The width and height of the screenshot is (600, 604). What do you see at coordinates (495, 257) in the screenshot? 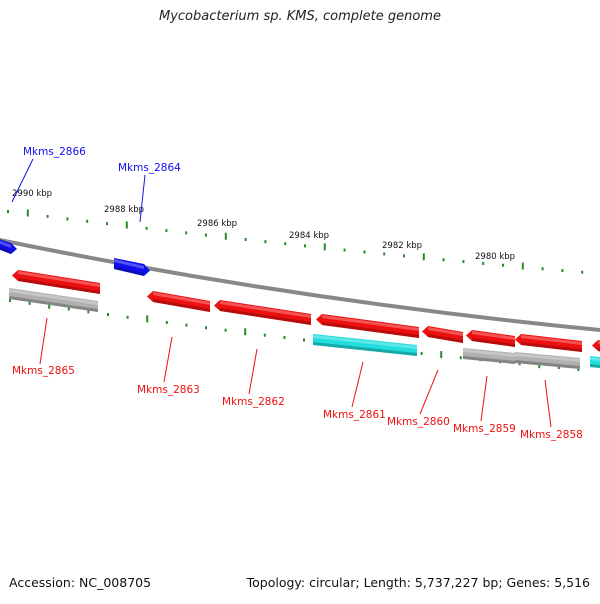
I see `tick-label: 2980 kbp` at bounding box center [495, 257].